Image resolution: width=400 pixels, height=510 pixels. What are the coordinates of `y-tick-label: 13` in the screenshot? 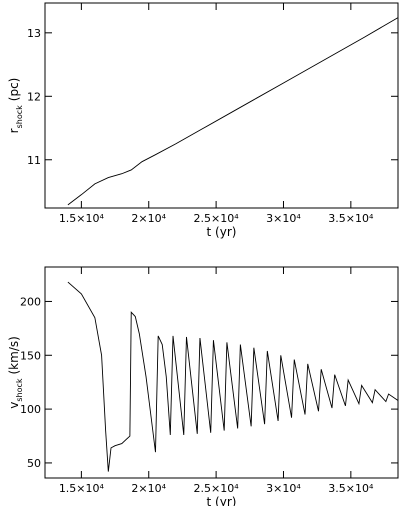 It's located at (34, 33).